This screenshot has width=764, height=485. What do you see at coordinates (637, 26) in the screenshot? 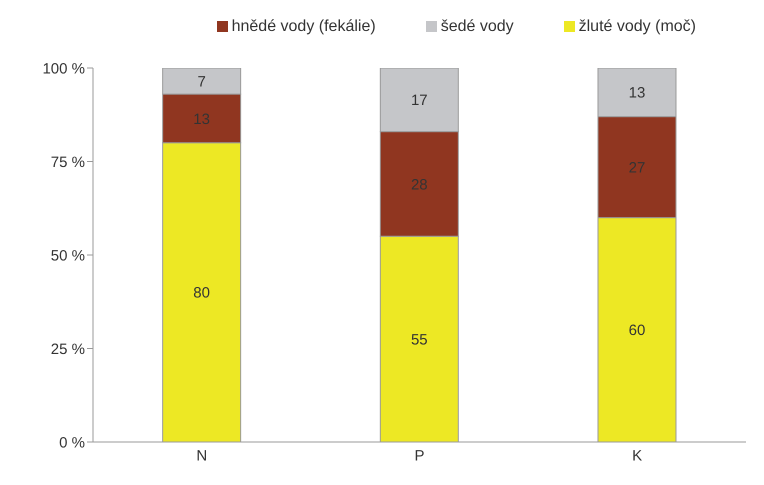
I see `legend-label: žluté vody (moč)` at bounding box center [637, 26].